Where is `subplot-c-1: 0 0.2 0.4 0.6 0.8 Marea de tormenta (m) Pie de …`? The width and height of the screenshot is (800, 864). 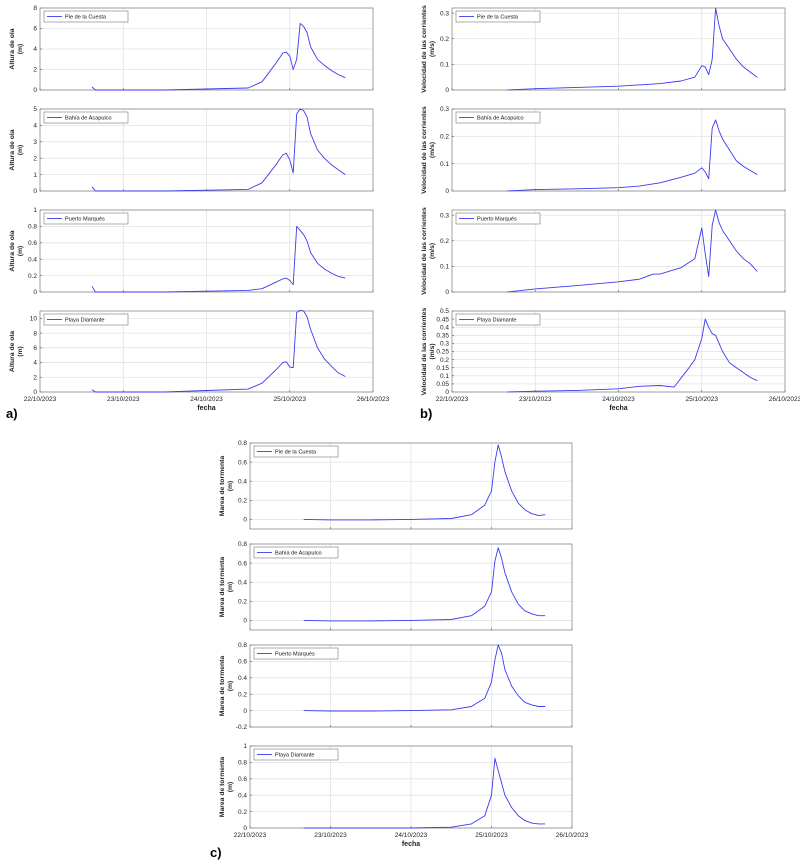
subplot-c-1: 0 0.2 0.4 0.6 0.8 Marea de tormenta (m) Pie de … is located at coordinates (396, 485).